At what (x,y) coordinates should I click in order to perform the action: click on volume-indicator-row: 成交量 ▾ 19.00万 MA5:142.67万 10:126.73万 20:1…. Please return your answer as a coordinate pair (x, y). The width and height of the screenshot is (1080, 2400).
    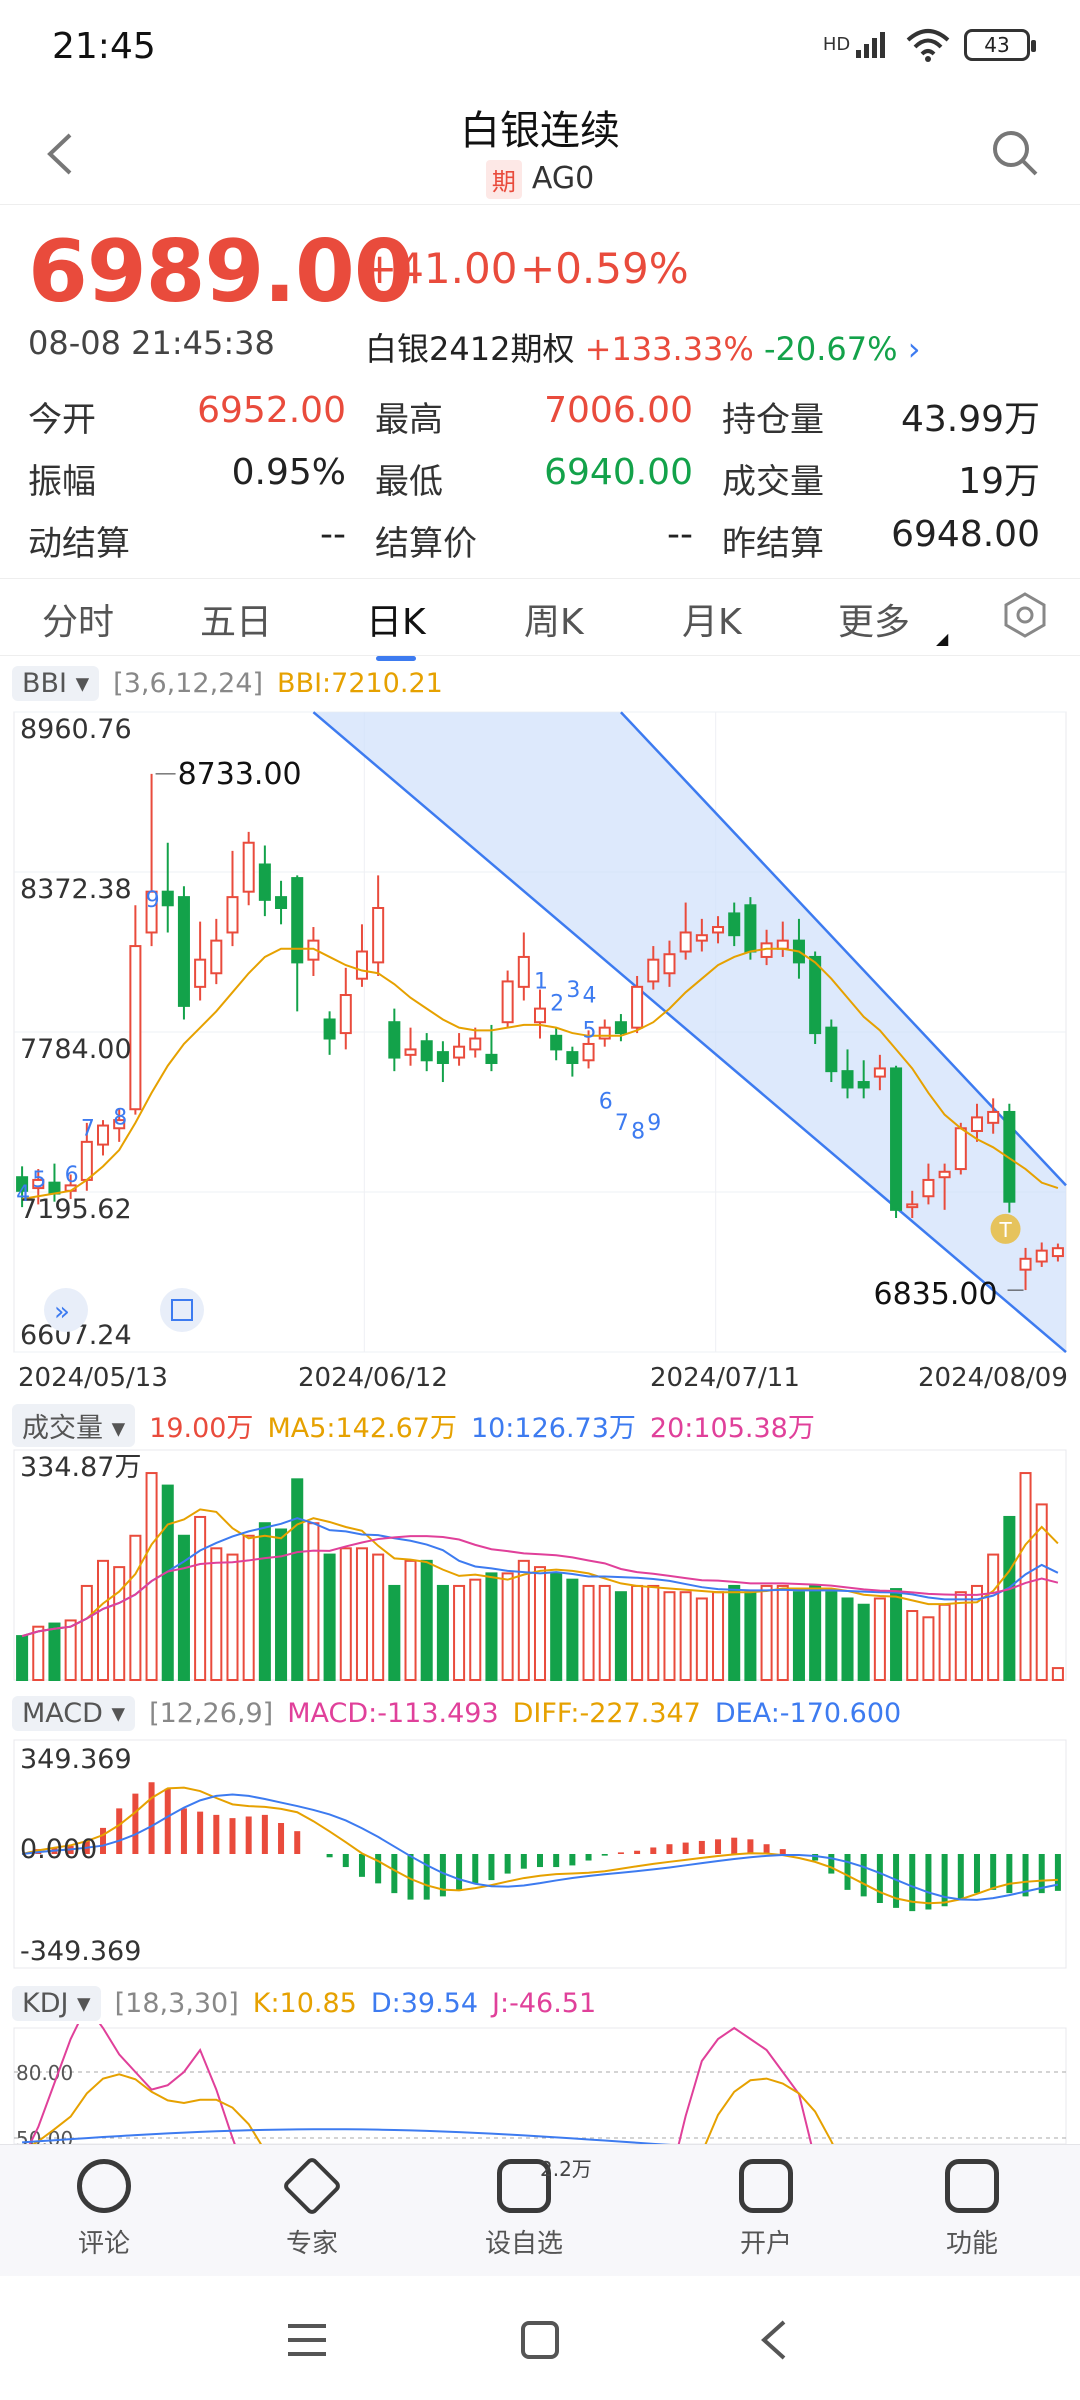
    Looking at the image, I should click on (413, 1425).